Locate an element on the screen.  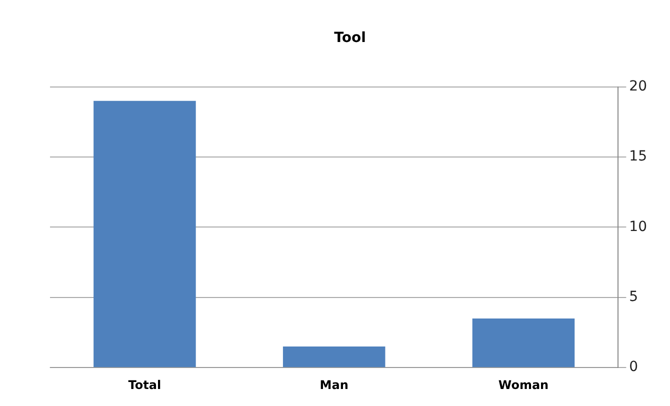
chart-title: Tool is located at coordinates (350, 38).